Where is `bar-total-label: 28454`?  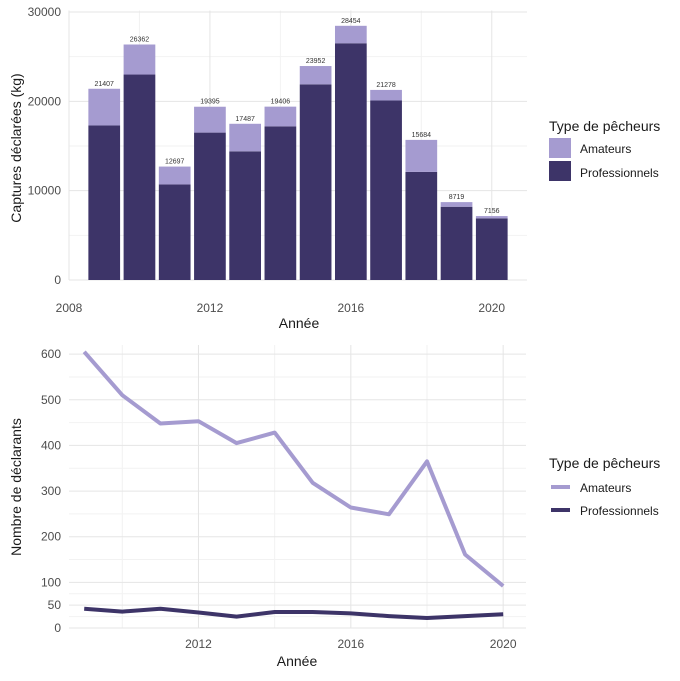
bar-total-label: 28454 is located at coordinates (351, 21).